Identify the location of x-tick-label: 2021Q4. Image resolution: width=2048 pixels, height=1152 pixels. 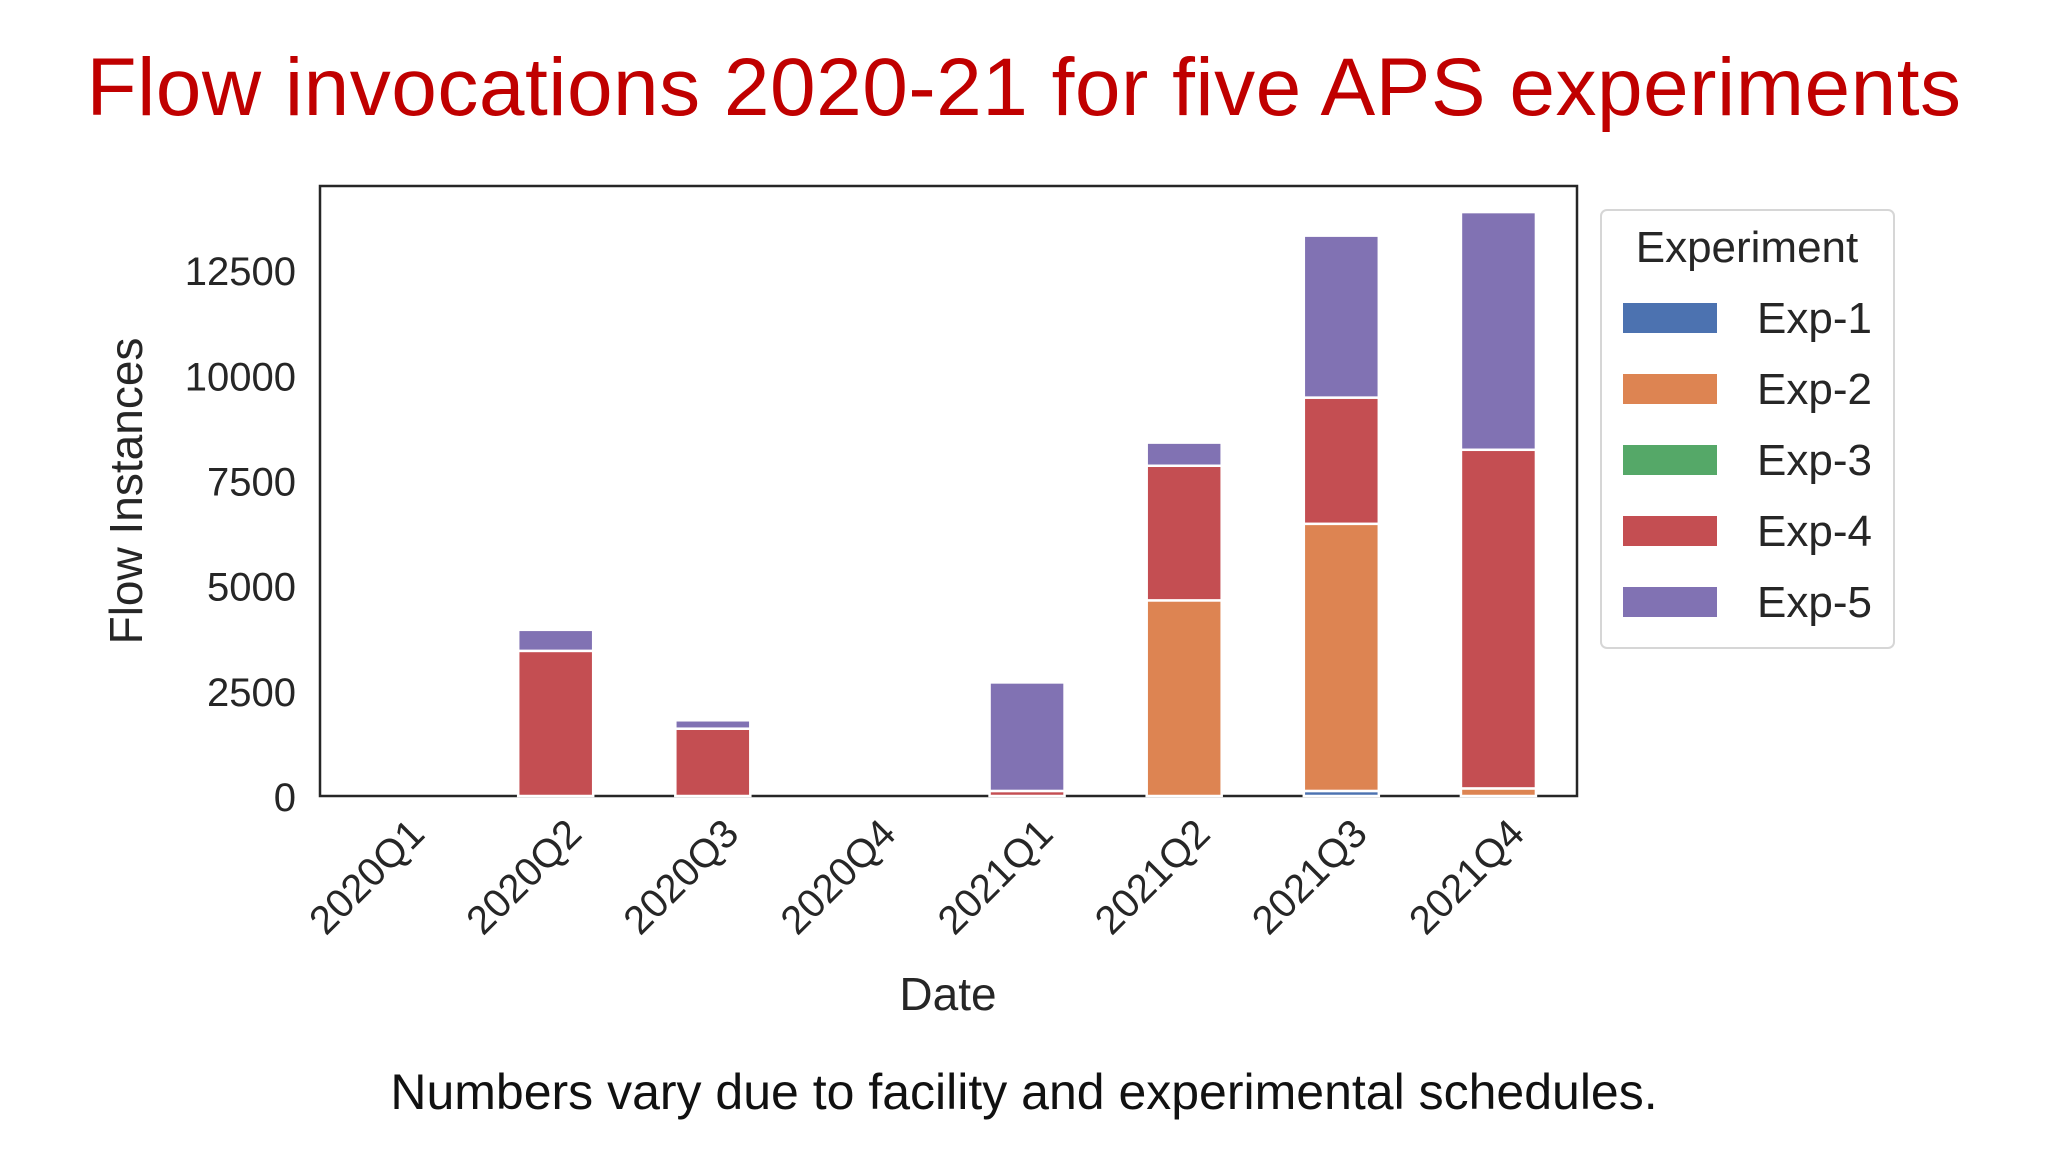
(1467, 877).